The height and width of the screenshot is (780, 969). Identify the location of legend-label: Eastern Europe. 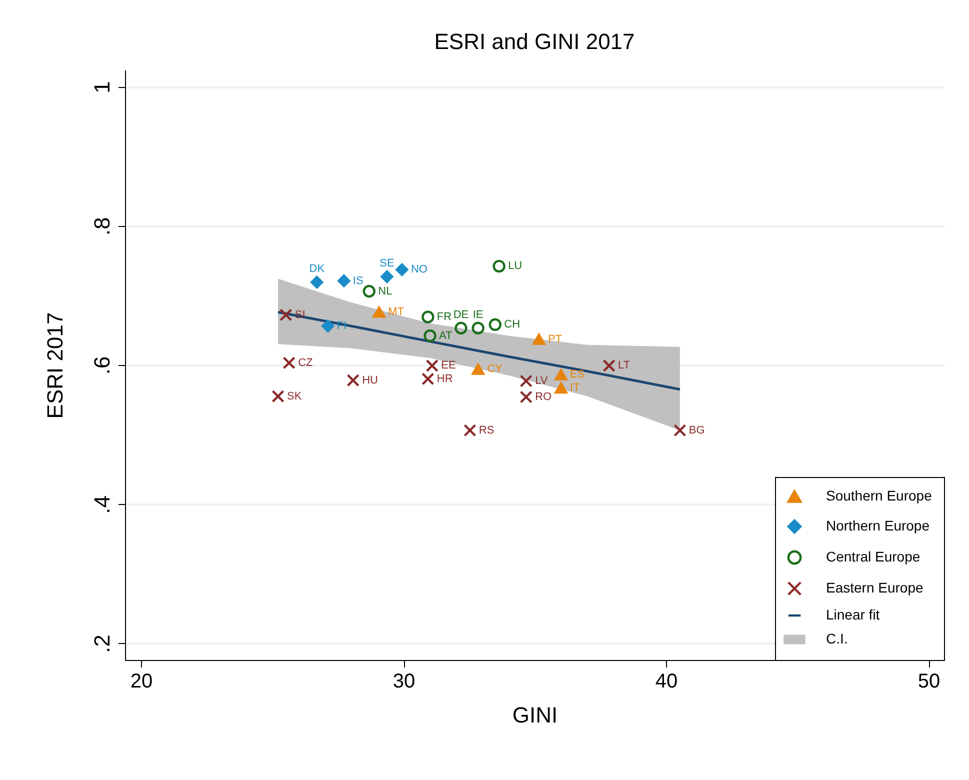
(875, 588).